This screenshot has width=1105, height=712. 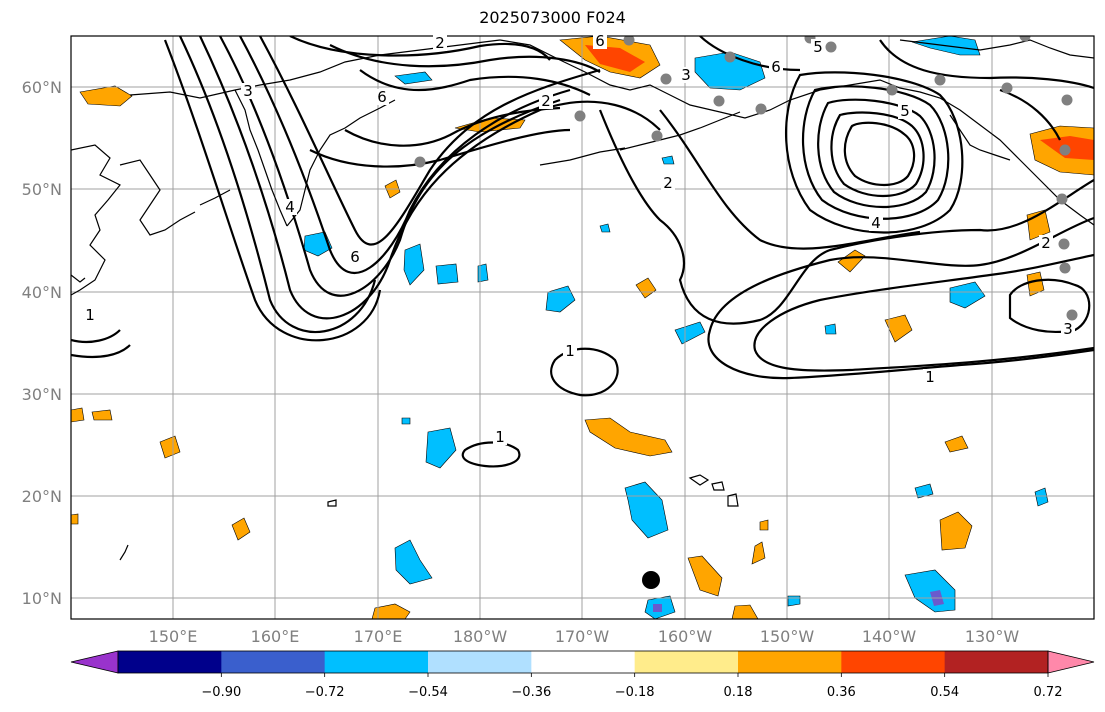 I want to click on contour-label: 4, so click(x=876, y=223).